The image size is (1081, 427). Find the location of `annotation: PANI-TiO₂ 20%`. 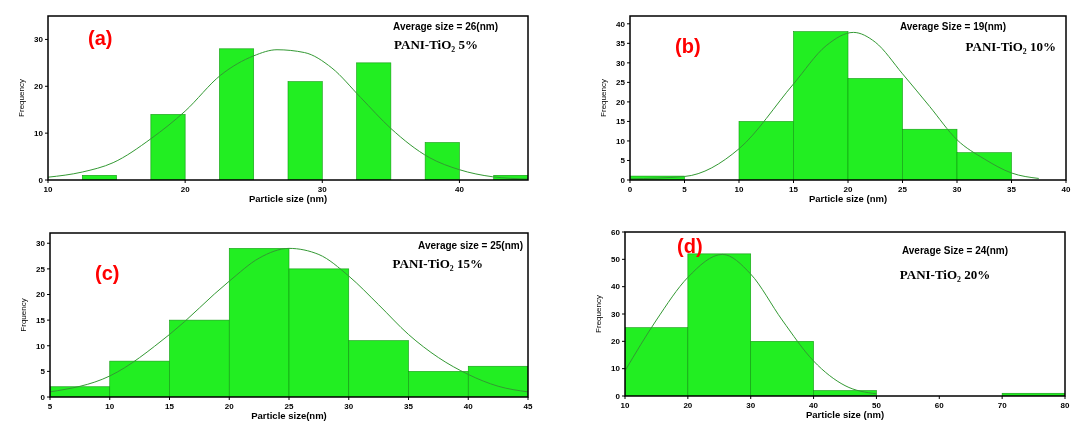

annotation: PANI-TiO₂ 20% is located at coordinates (945, 274).